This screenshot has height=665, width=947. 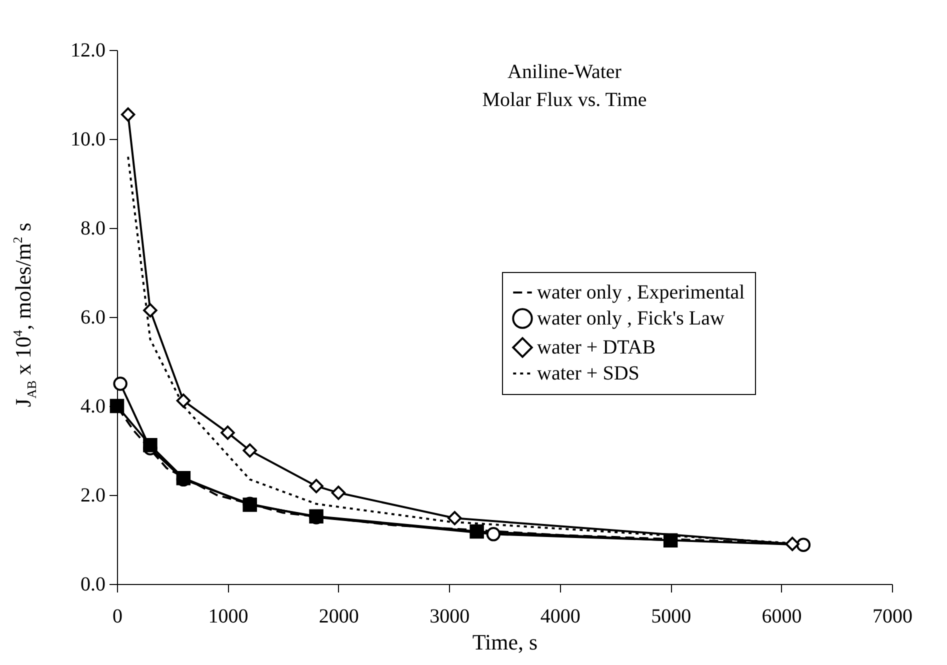 I want to click on y-tick-label: 0.0, so click(x=93, y=585).